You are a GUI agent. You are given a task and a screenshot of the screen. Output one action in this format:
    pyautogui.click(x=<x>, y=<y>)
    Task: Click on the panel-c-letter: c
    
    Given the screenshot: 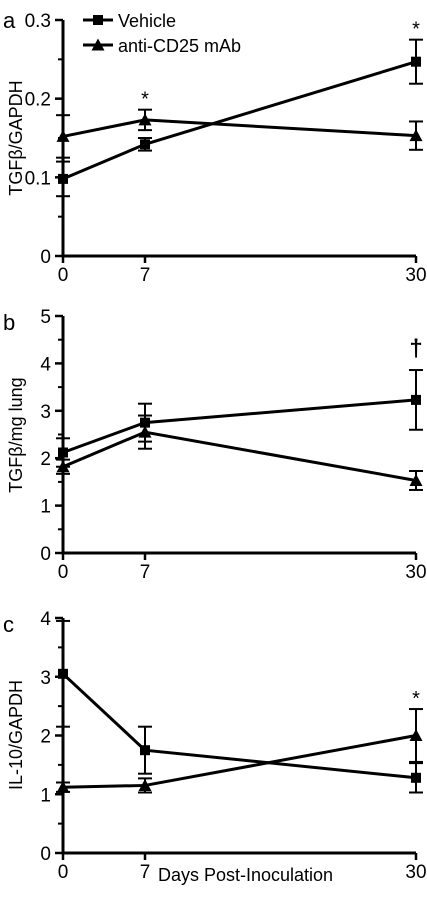 What is the action you would take?
    pyautogui.click(x=8, y=624)
    